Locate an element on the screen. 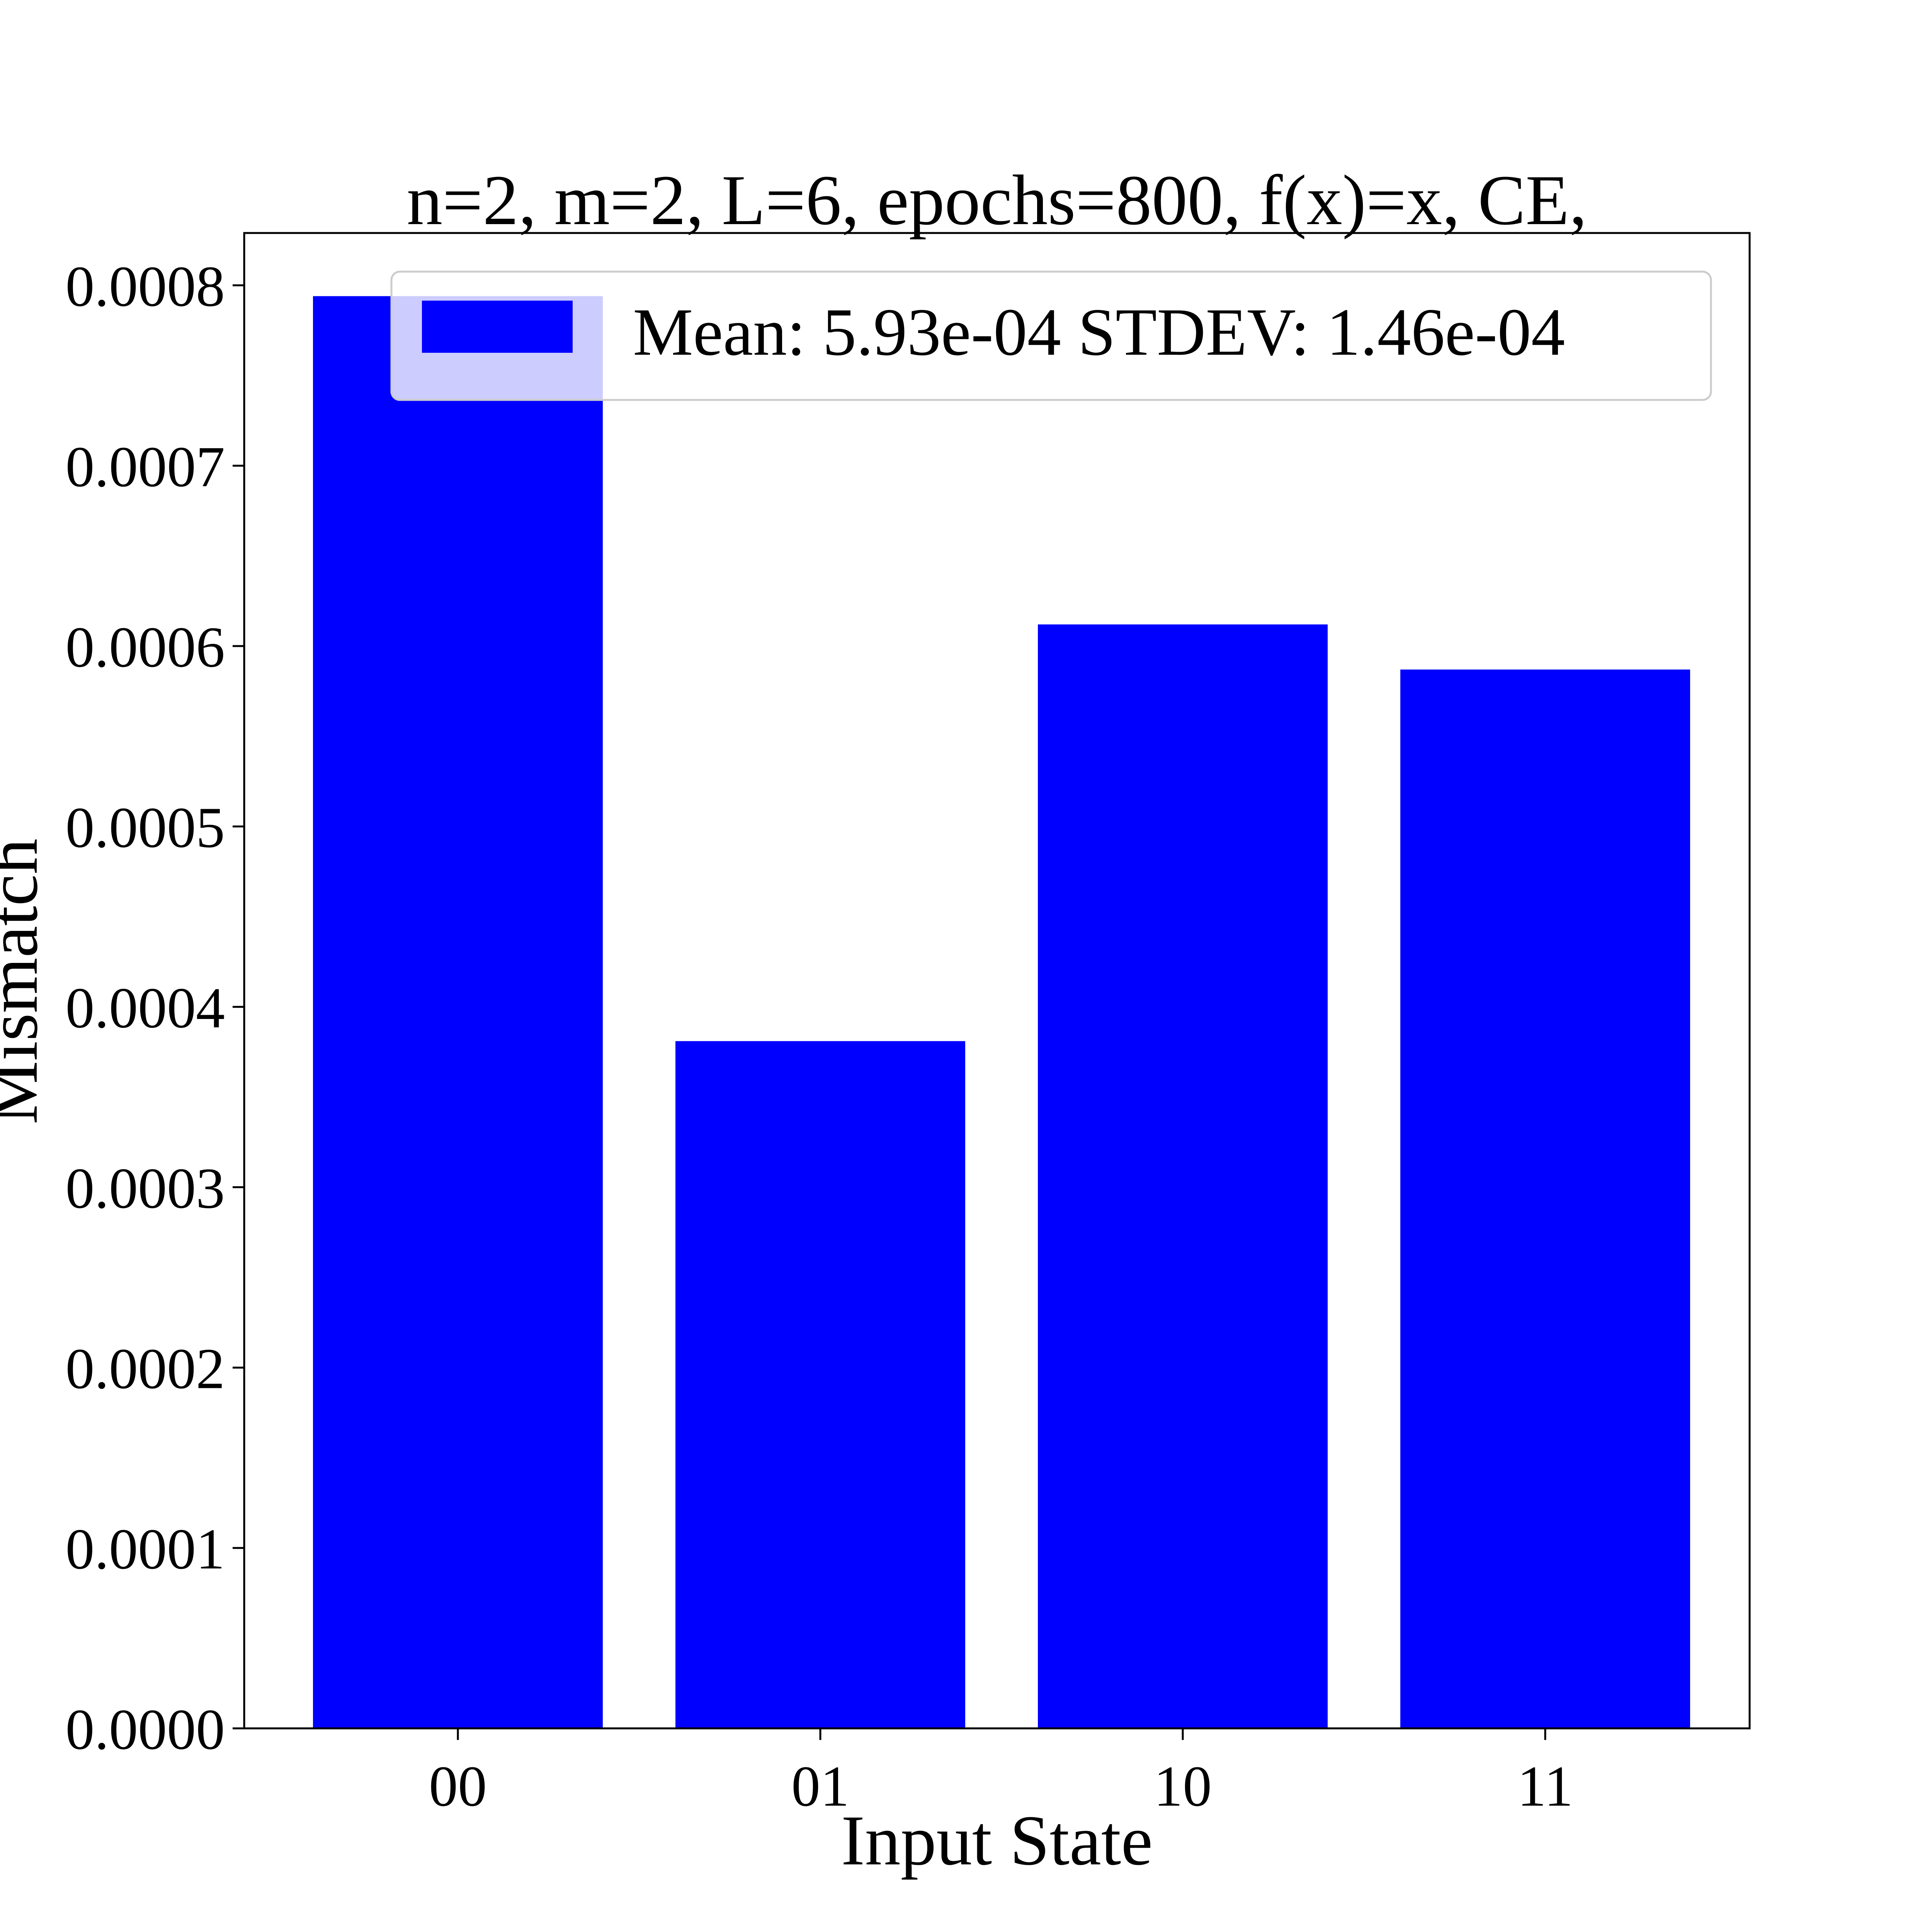 The height and width of the screenshot is (1932, 1932). x-tick-label: 00 is located at coordinates (458, 1786).